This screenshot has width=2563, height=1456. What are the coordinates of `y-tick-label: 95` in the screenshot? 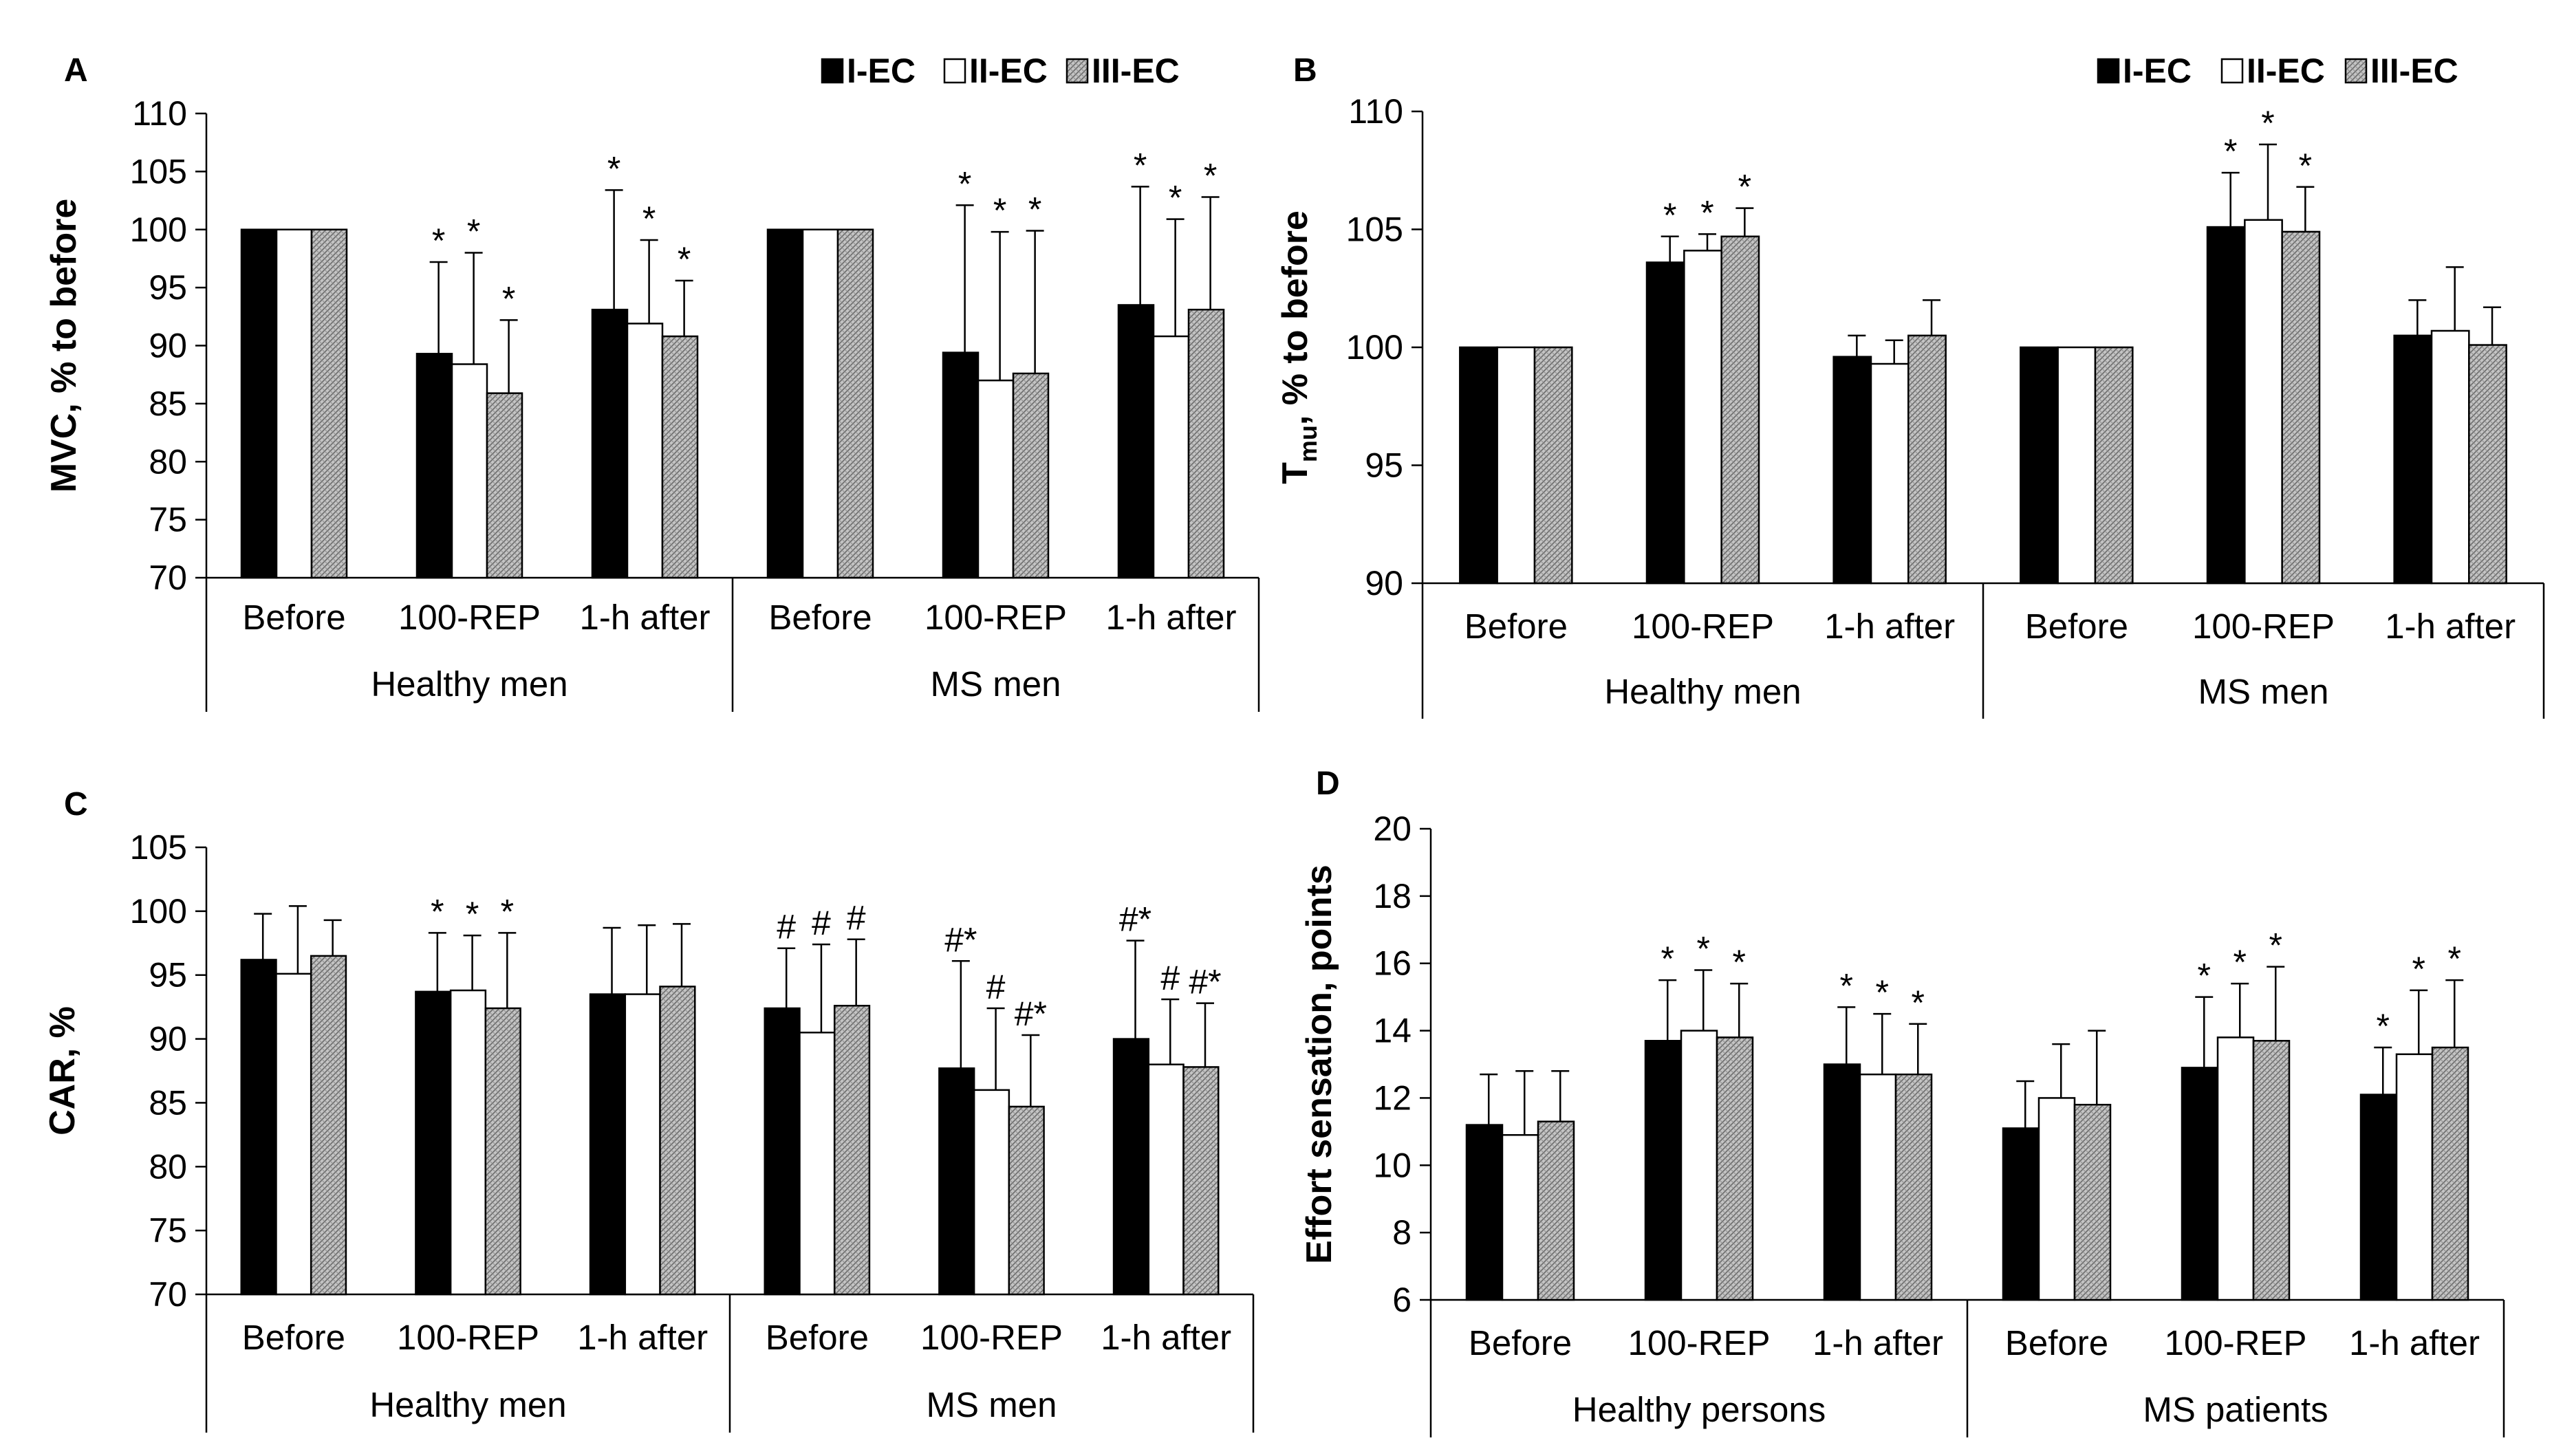 It's located at (168, 287).